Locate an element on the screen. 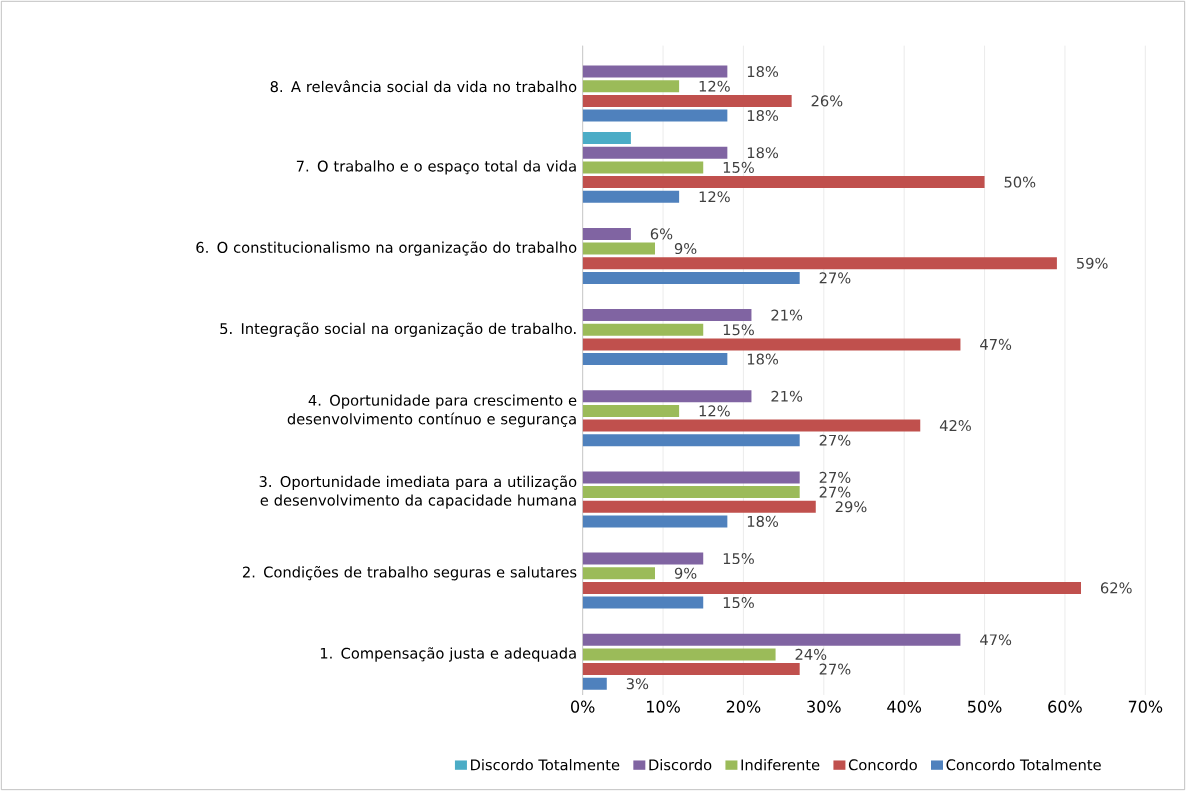 This screenshot has width=1186, height=791. y-tick-label: 8. A relevância social da vida no trabalho is located at coordinates (423, 86).